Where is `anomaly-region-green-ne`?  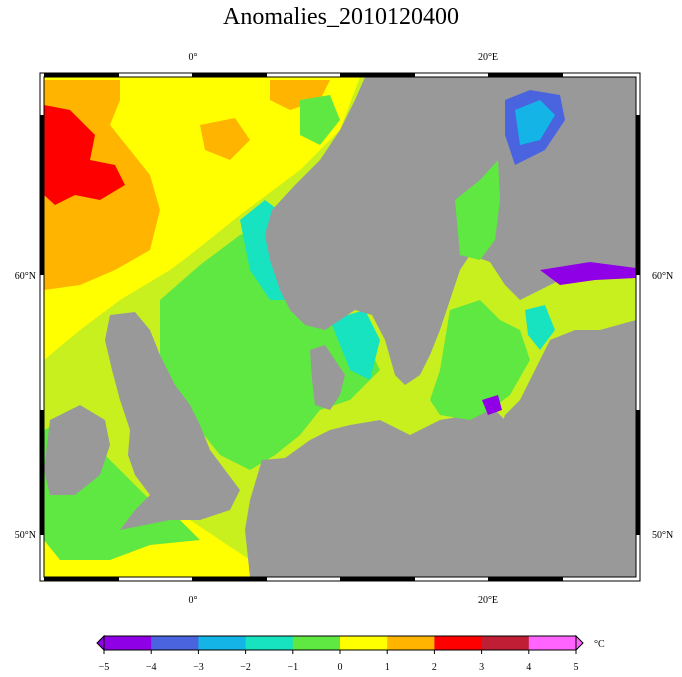 anomaly-region-green-ne is located at coordinates (320, 120).